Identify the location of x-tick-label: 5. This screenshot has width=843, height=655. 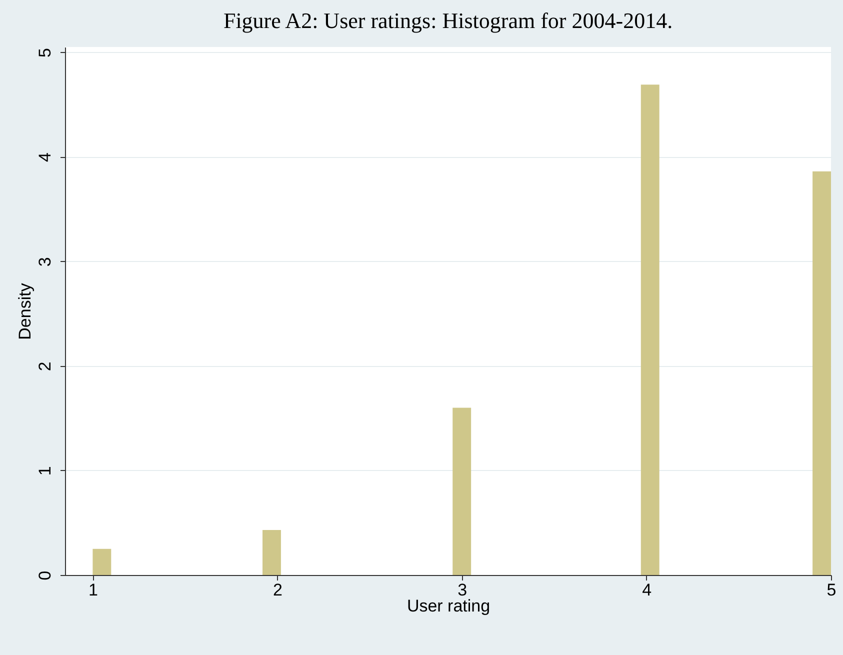
(831, 590).